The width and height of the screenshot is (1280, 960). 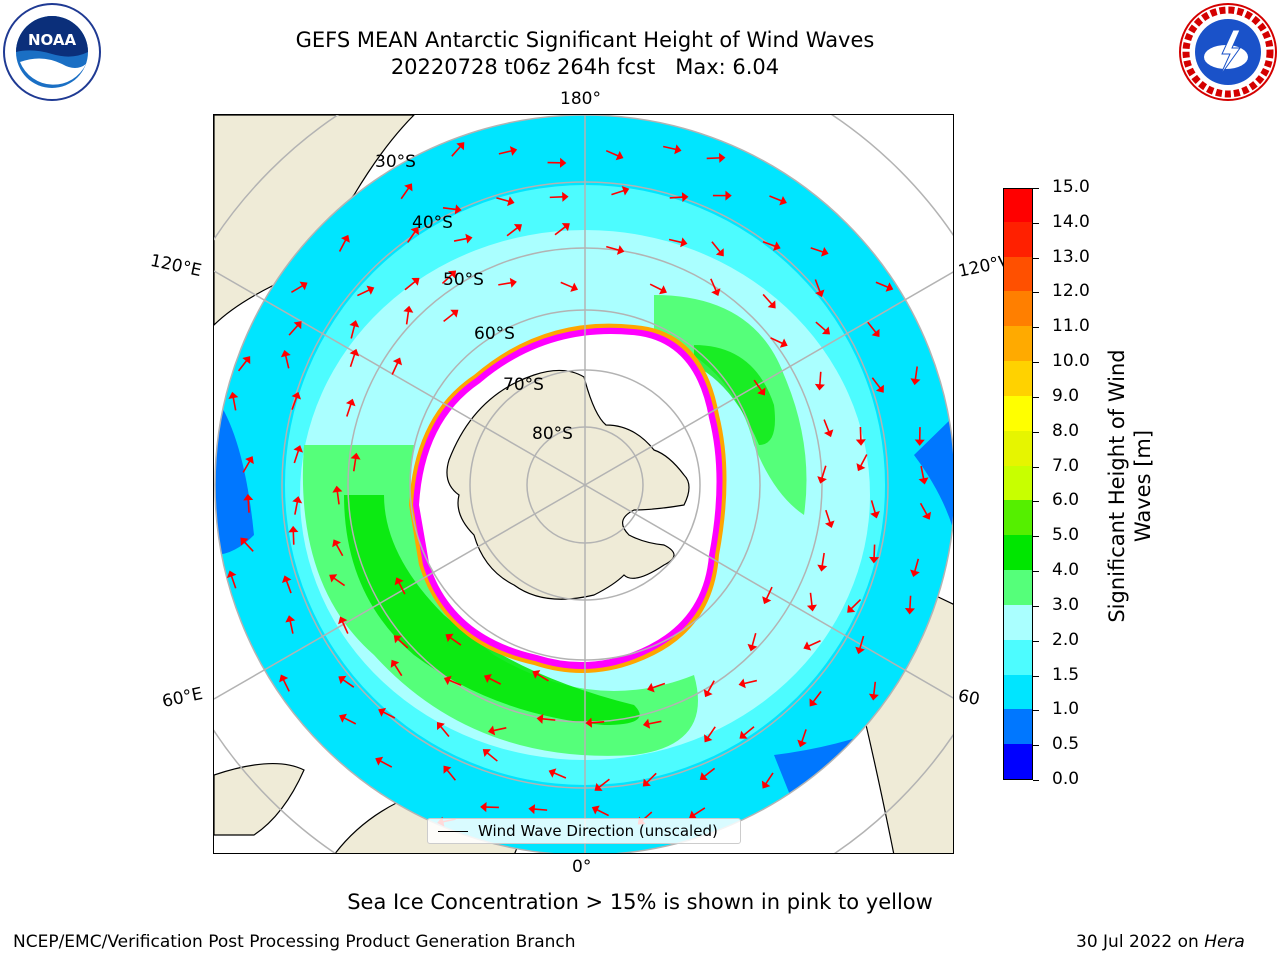 I want to click on lat-label-60s: 60°S, so click(x=494, y=334).